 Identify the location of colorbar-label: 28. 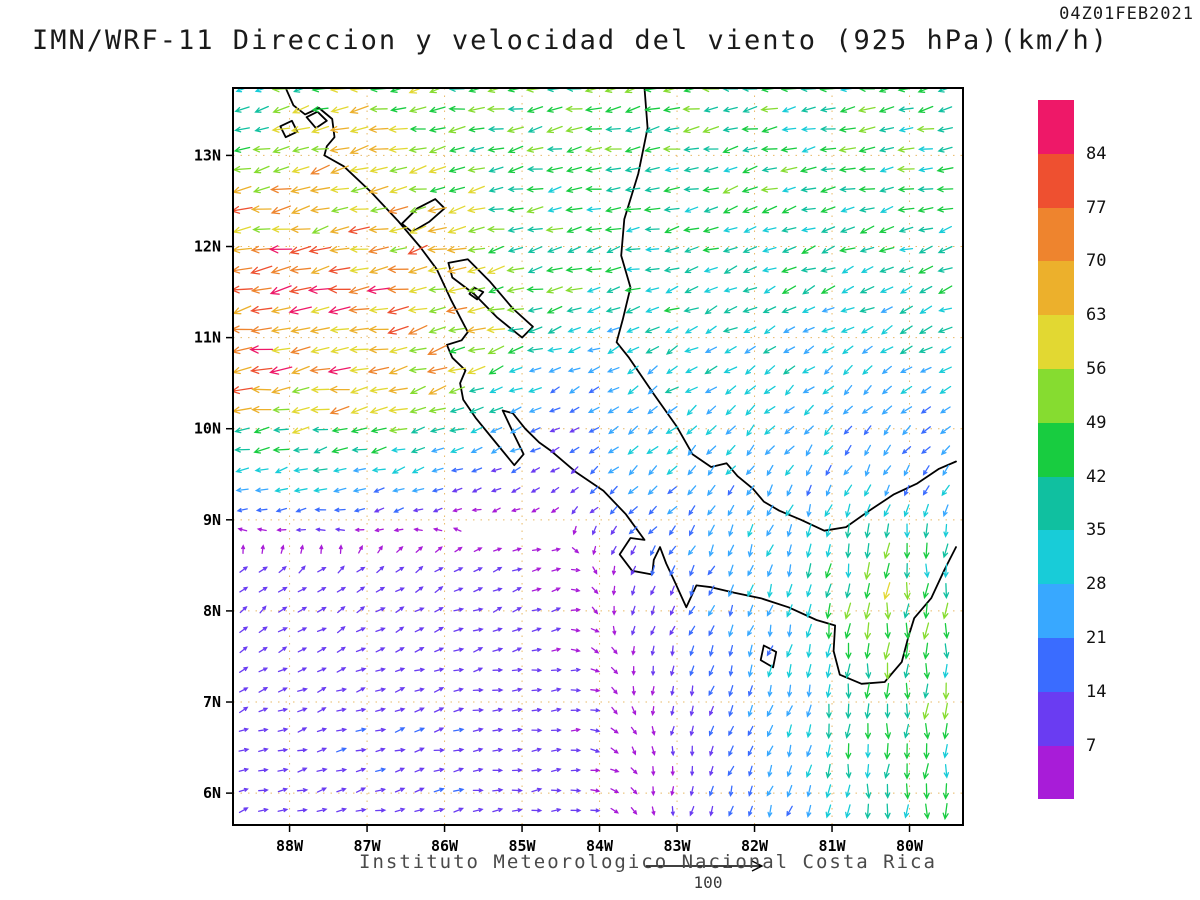
(1096, 584).